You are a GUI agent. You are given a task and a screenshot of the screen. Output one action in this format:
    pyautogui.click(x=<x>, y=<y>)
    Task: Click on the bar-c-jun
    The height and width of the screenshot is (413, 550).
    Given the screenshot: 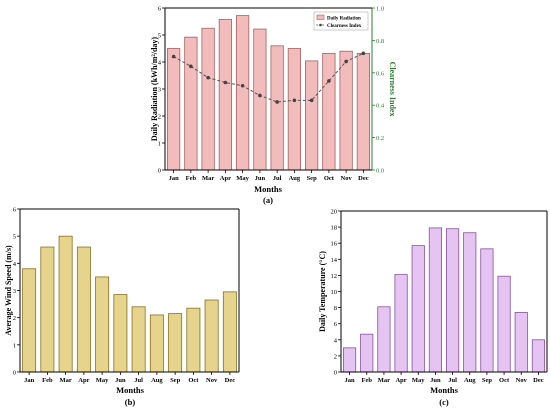 What is the action you would take?
    pyautogui.click(x=435, y=300)
    